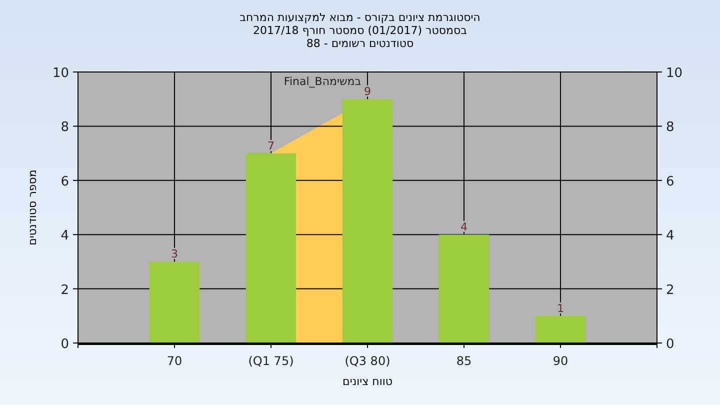 The width and height of the screenshot is (720, 405). I want to click on x-axis-title: טווח ציונים, so click(367, 381).